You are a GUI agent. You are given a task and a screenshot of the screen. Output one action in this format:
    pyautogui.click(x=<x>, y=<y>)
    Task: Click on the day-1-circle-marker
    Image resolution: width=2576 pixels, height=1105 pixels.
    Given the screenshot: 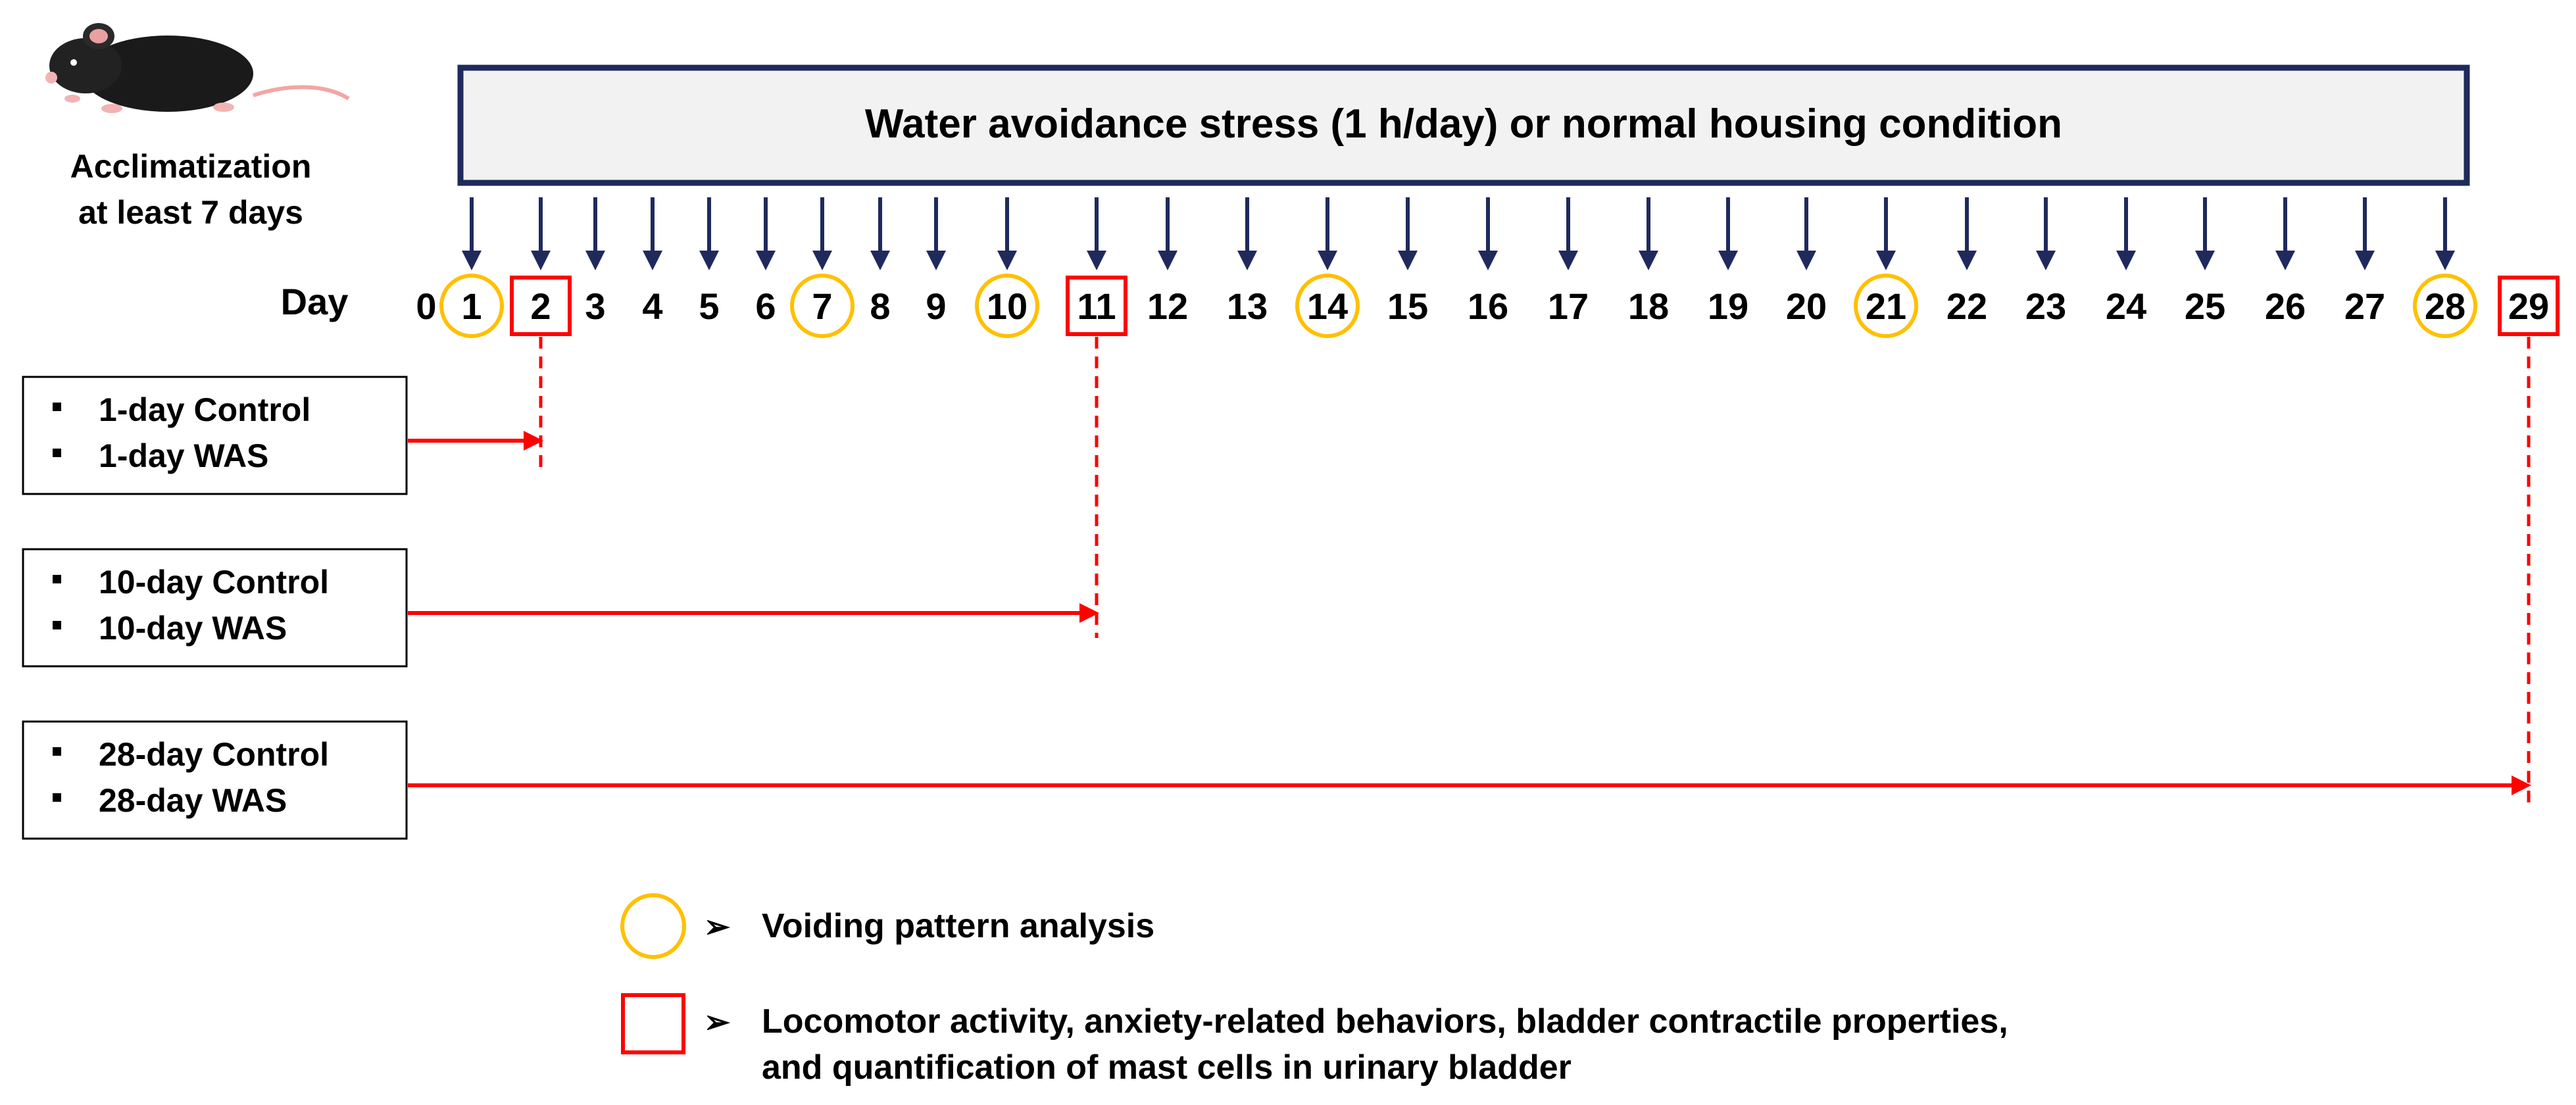 What is the action you would take?
    pyautogui.click(x=471, y=306)
    